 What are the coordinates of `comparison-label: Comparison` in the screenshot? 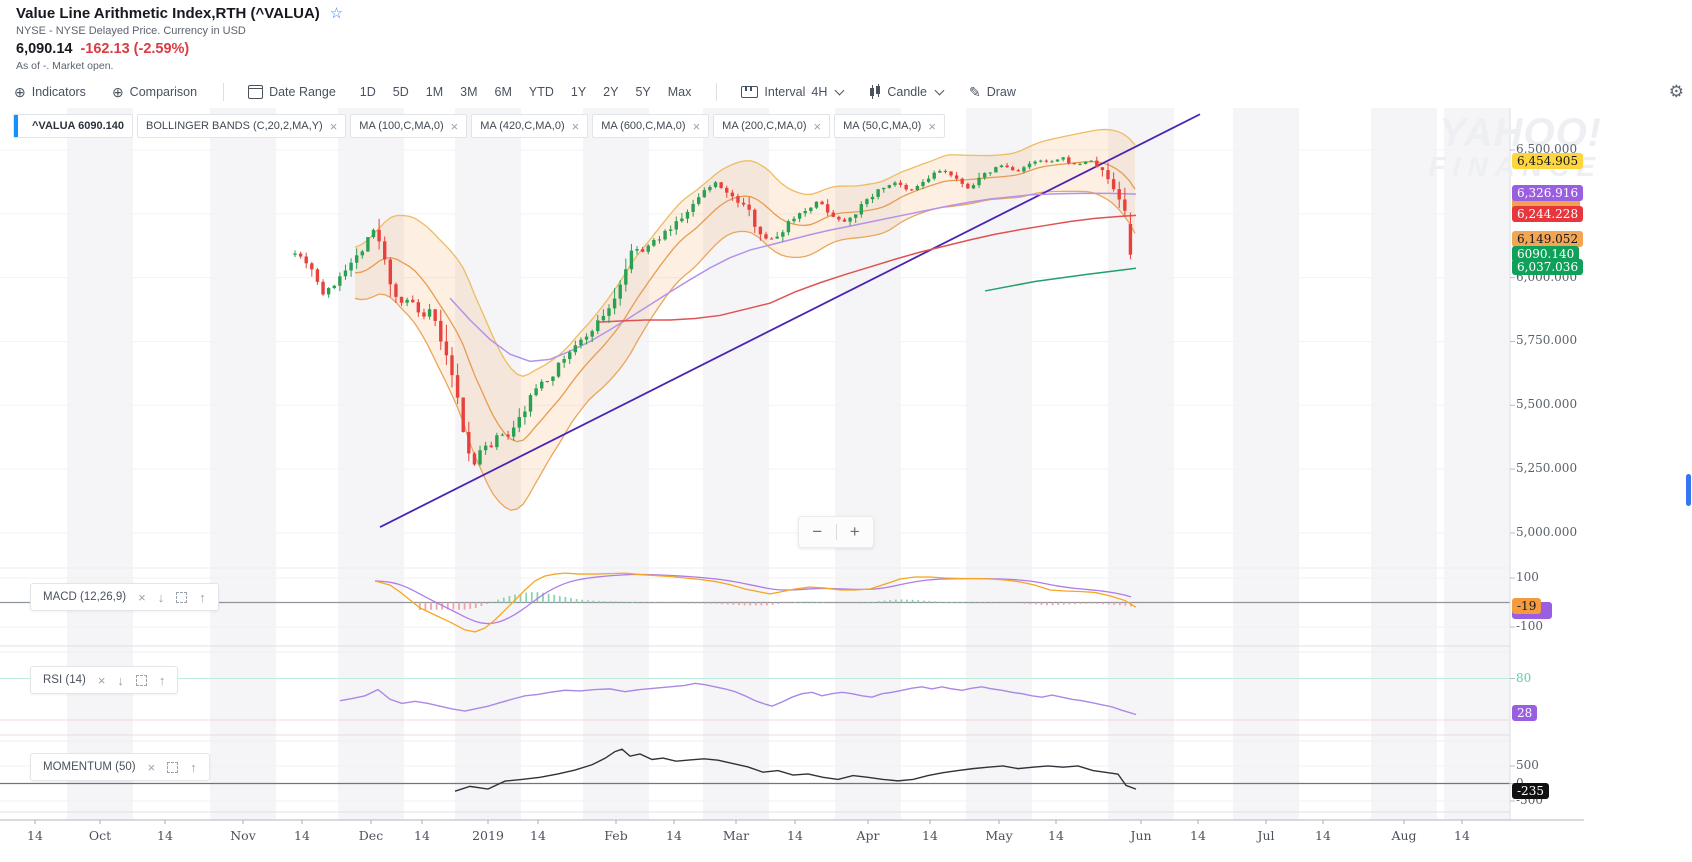 It's located at (163, 92).